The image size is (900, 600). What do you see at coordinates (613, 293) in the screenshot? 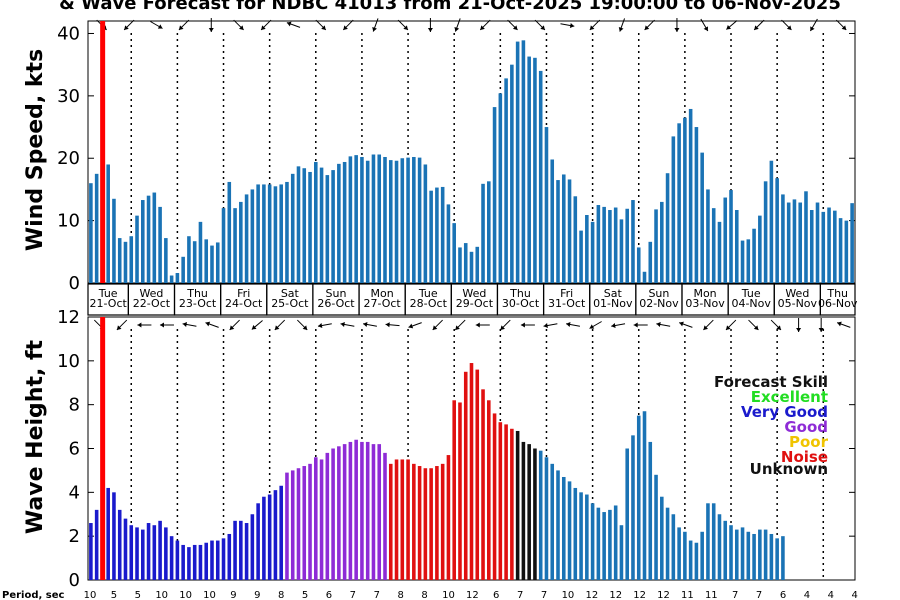
I see `day-name-label: Sat` at bounding box center [613, 293].